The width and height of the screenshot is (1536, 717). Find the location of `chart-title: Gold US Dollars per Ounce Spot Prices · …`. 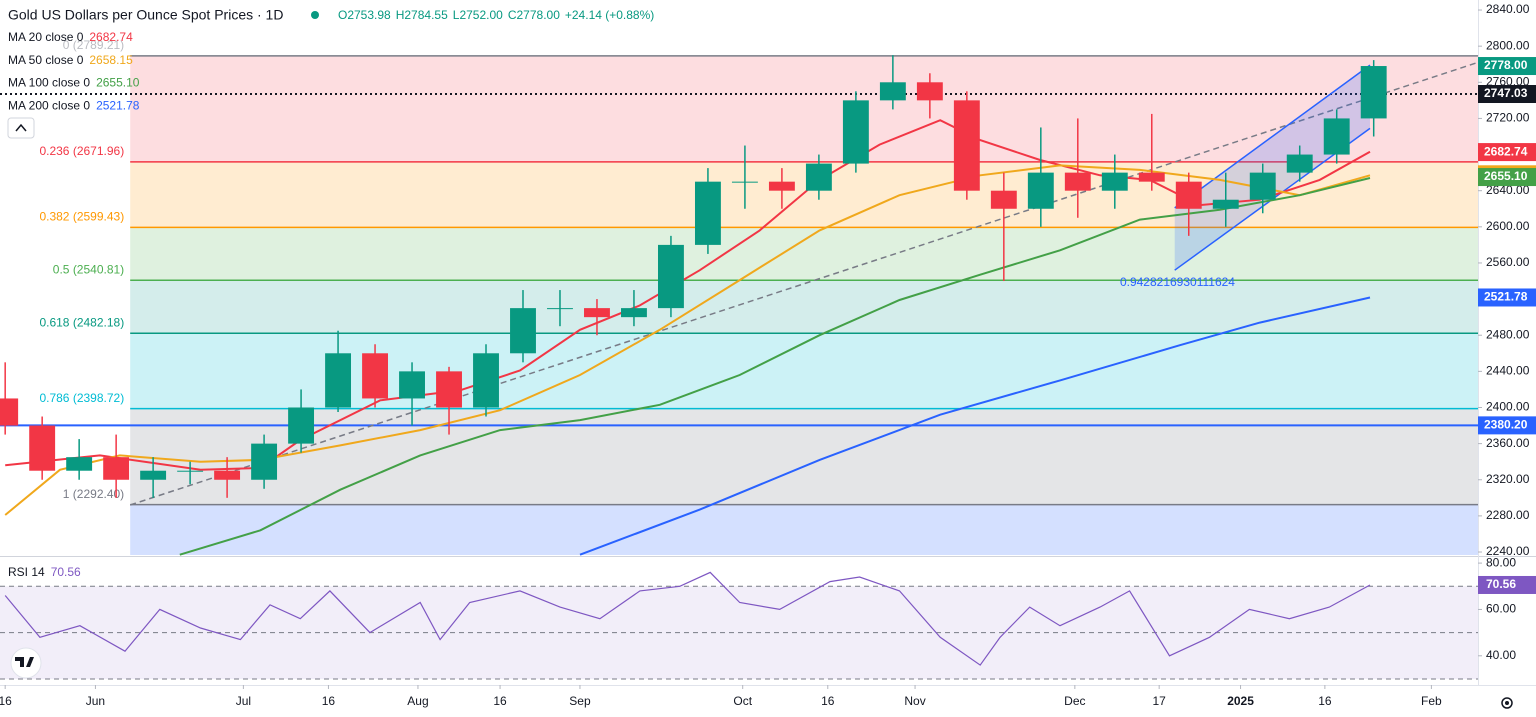

chart-title: Gold US Dollars per Ounce Spot Prices · … is located at coordinates (145, 15).